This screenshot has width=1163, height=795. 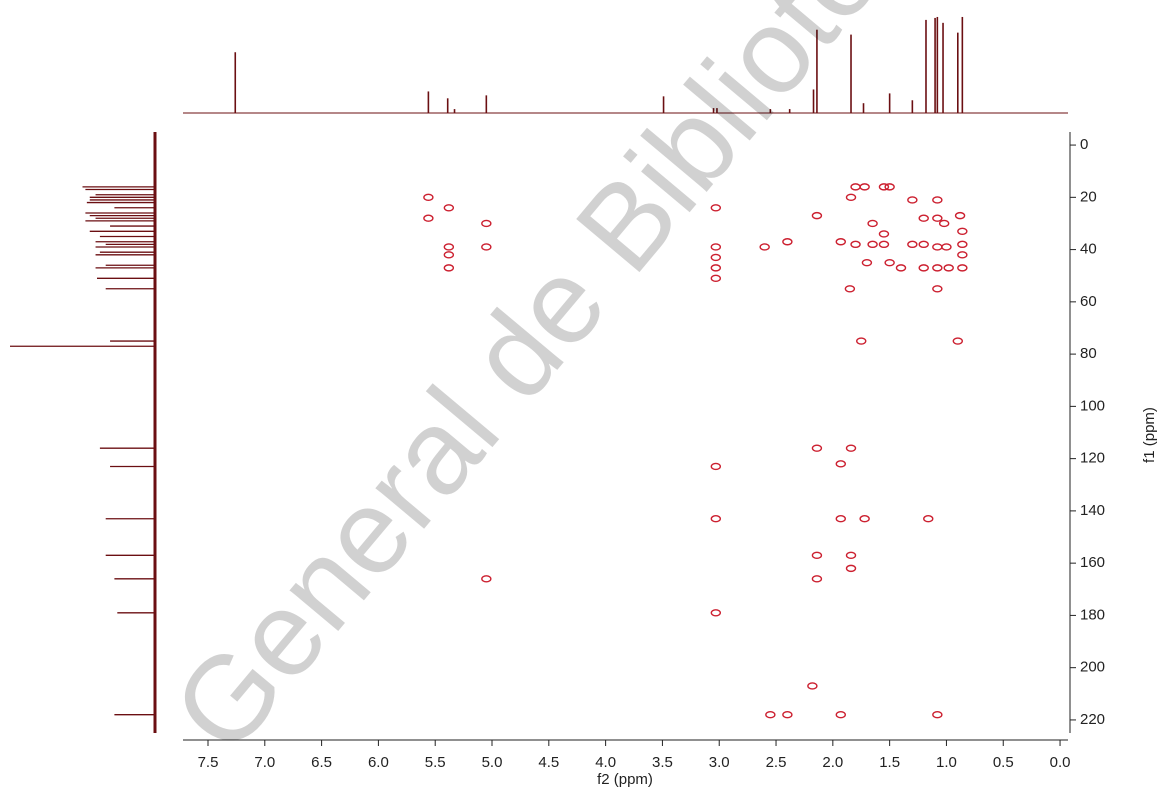 I want to click on y-tick-label: 100, so click(x=1092, y=405).